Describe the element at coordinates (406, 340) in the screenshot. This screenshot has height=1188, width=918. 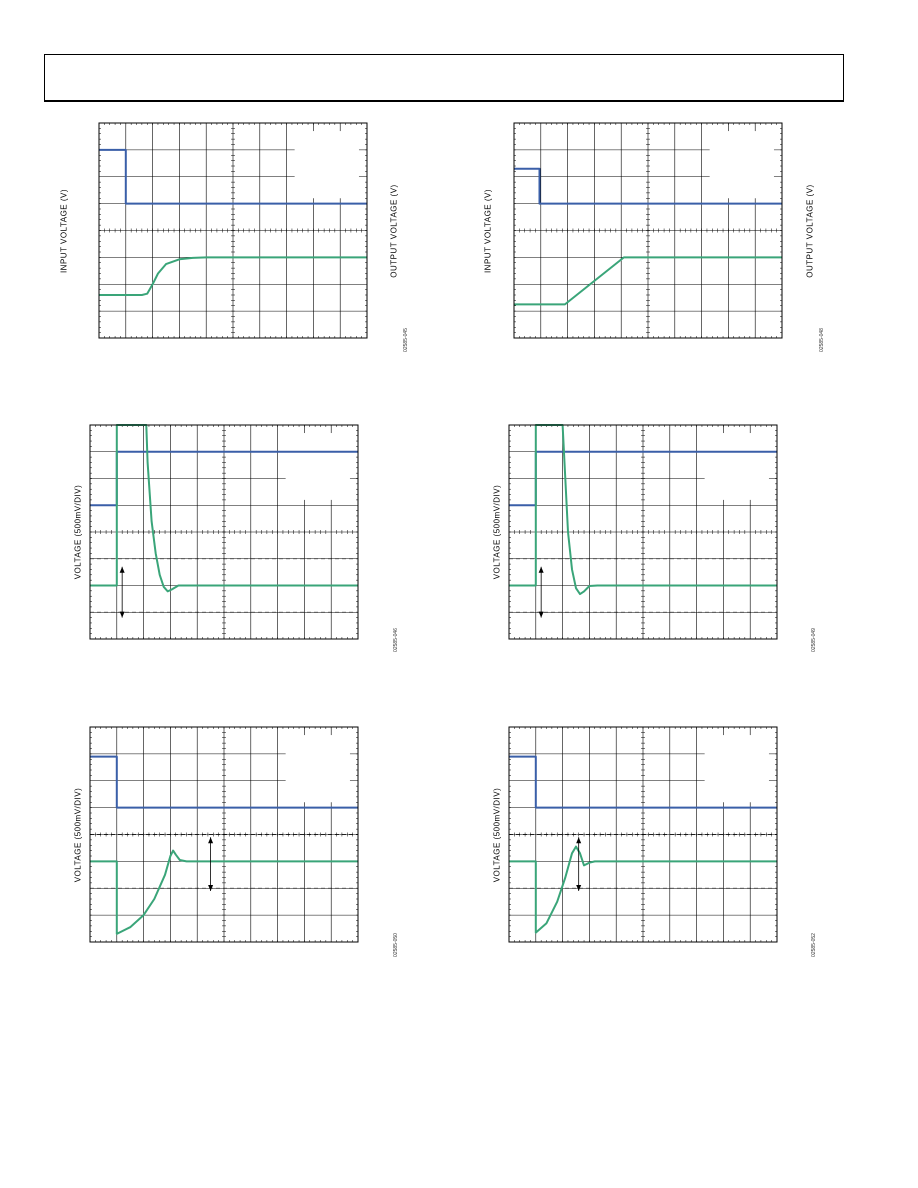
I see `figure-id: 02585-045` at that location.